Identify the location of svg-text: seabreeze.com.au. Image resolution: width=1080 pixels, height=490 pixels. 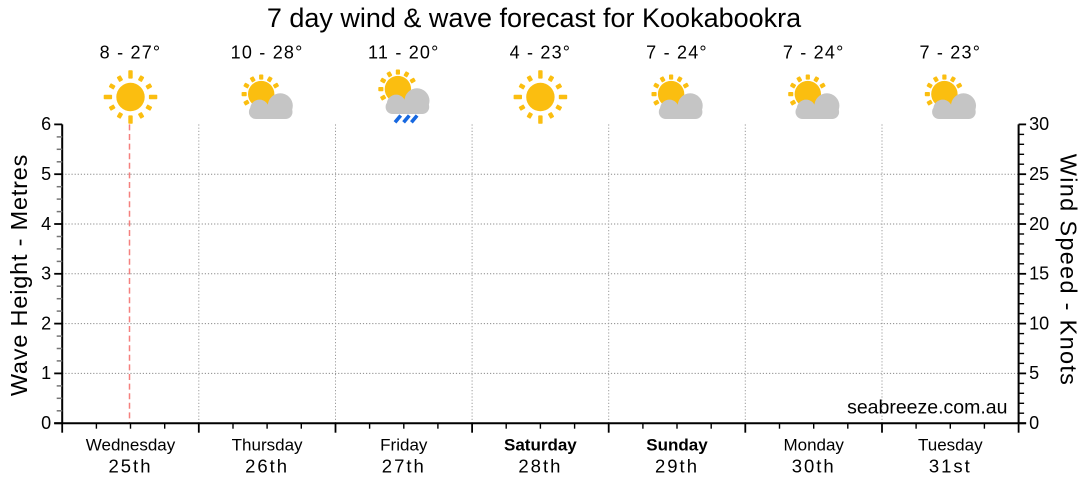
(927, 408).